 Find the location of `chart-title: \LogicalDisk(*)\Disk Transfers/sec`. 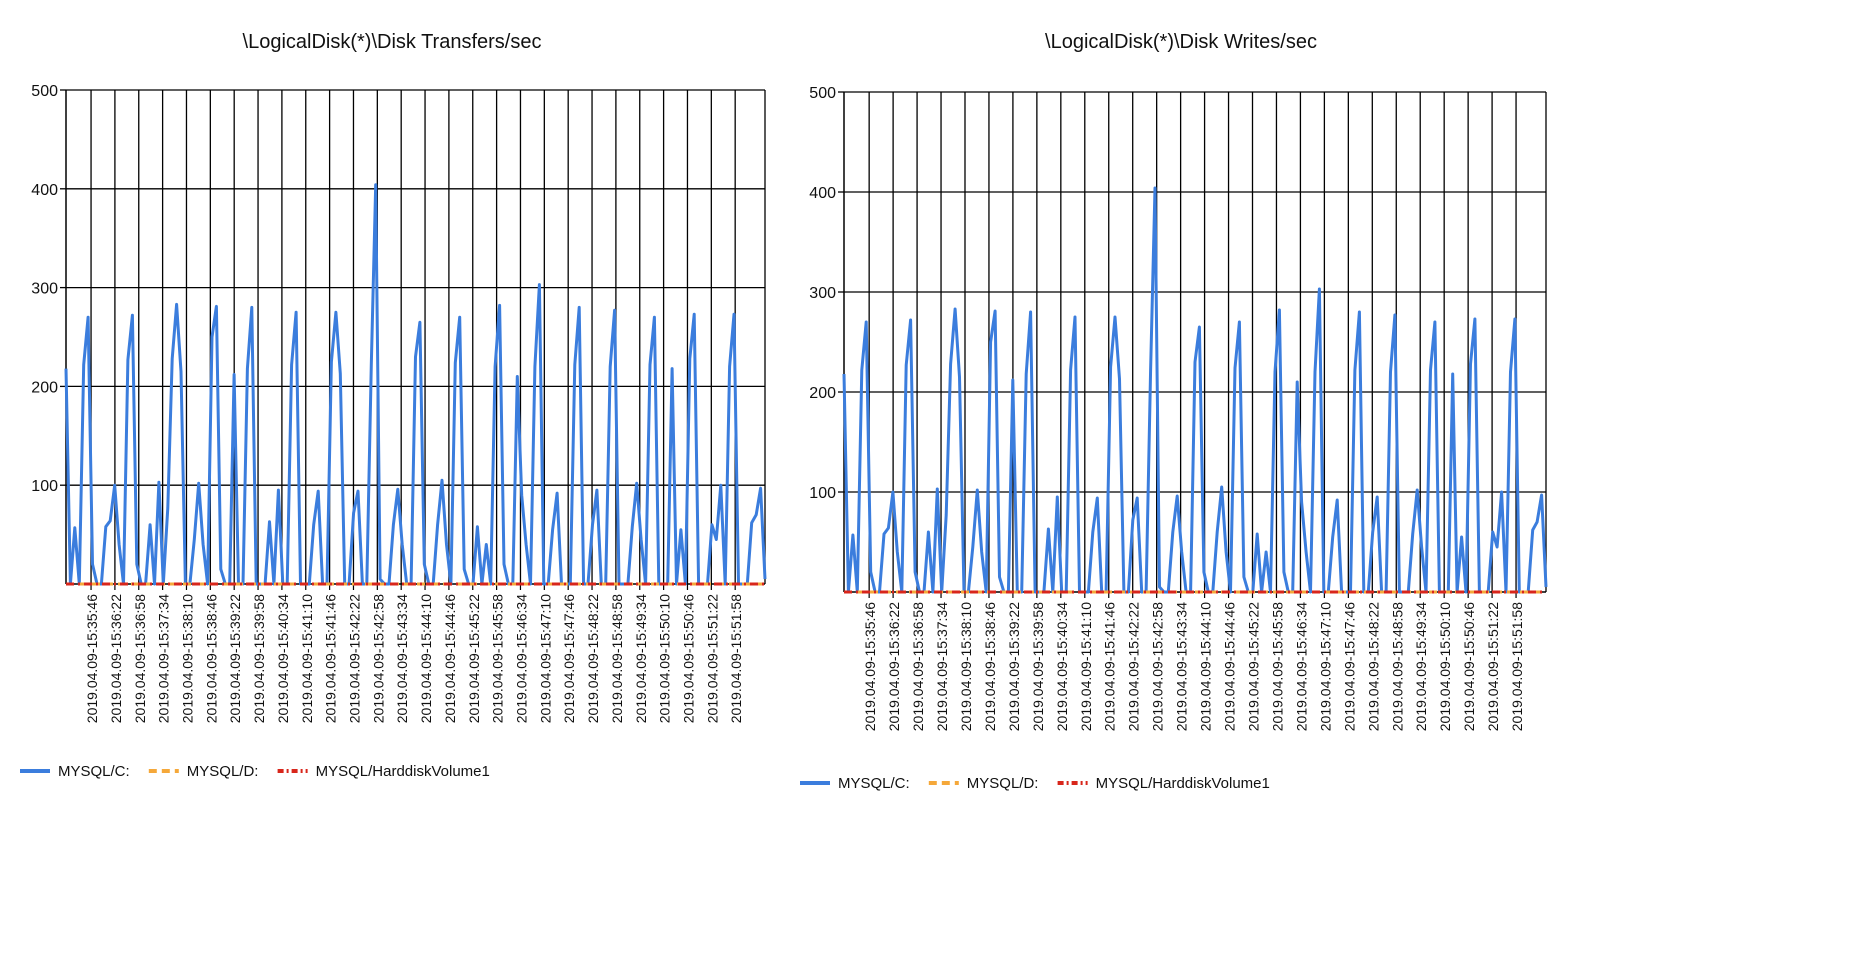

chart-title: \LogicalDisk(*)\Disk Transfers/sec is located at coordinates (392, 42).